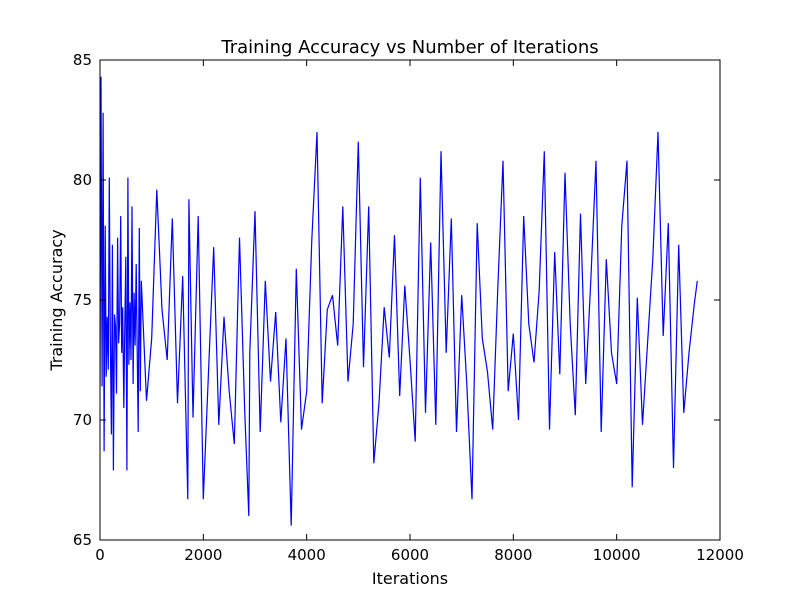  What do you see at coordinates (82, 60) in the screenshot?
I see `y-tick-label: 85` at bounding box center [82, 60].